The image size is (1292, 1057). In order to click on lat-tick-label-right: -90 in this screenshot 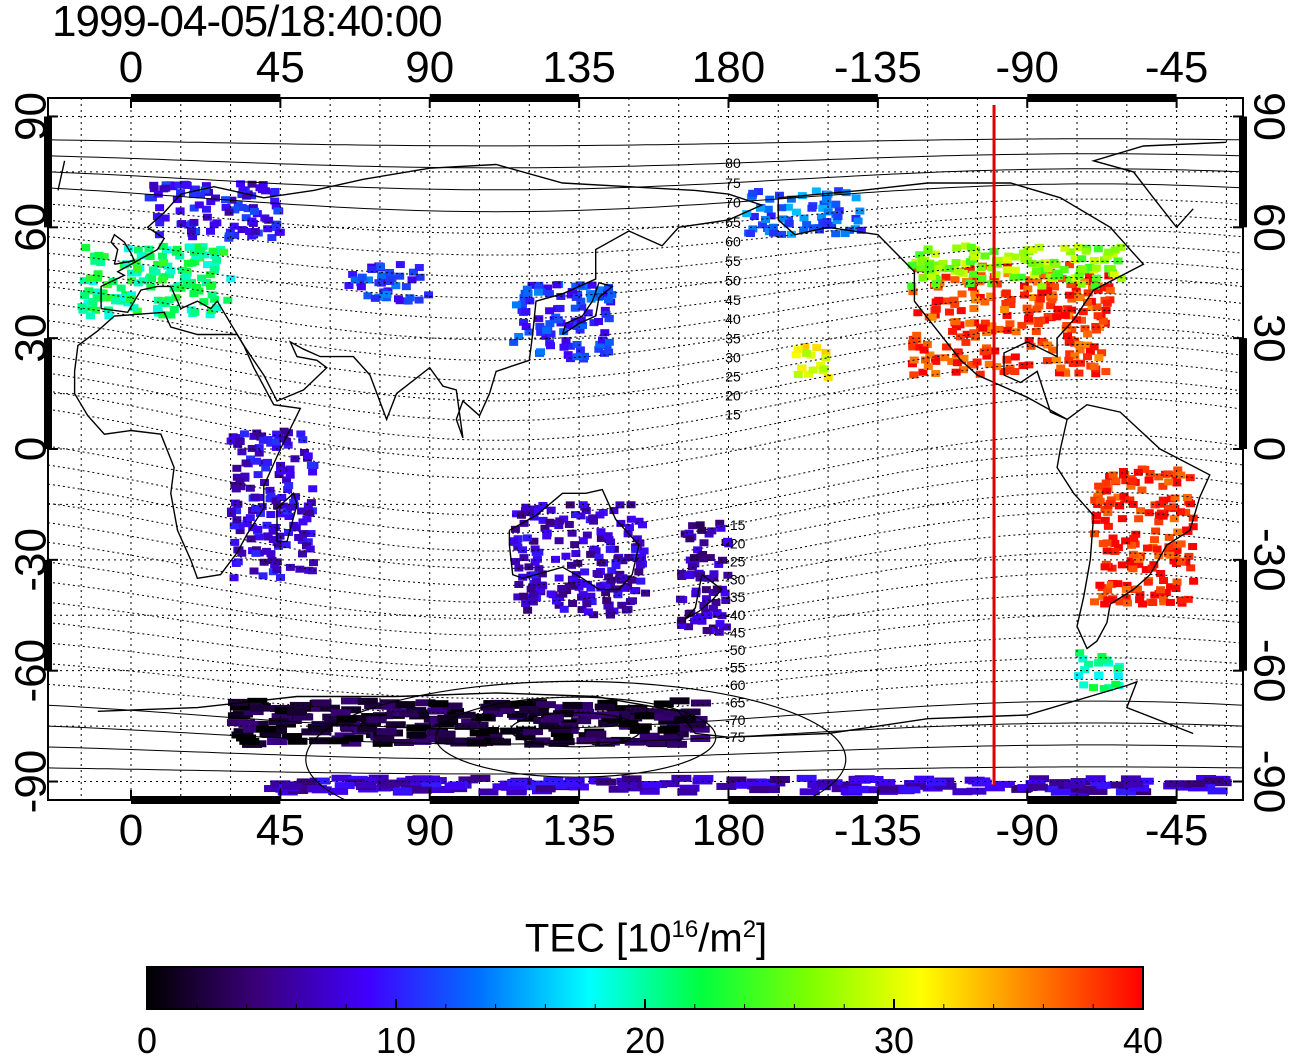, I will do `click(1268, 782)`.